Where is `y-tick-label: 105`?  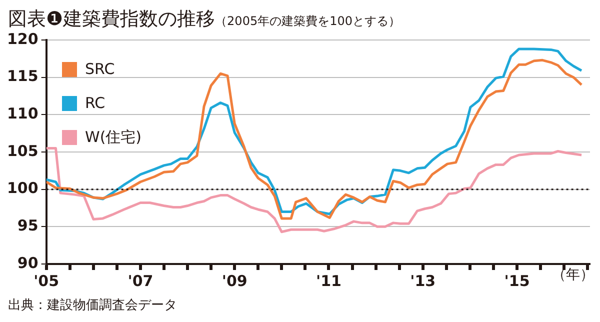
y-tick-label: 105 is located at coordinates (22, 151).